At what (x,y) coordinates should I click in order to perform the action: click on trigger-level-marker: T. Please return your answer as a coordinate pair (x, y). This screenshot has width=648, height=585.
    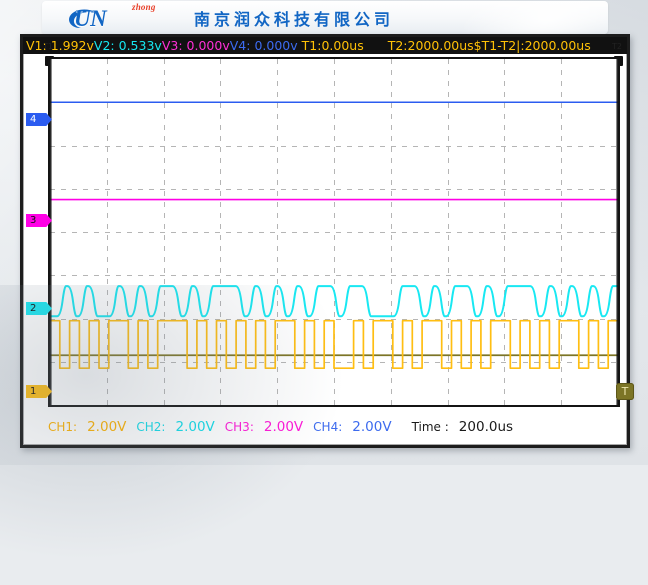
    Looking at the image, I should click on (625, 391).